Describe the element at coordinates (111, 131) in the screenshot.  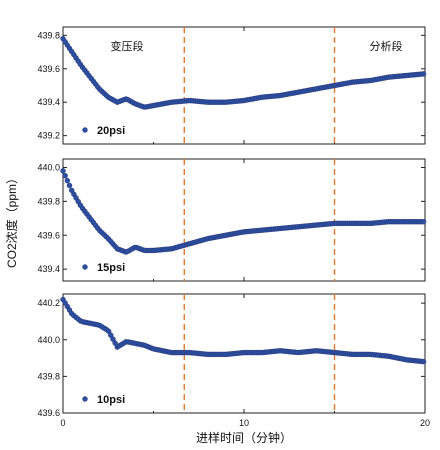
I see `legend-label: 20psi` at that location.